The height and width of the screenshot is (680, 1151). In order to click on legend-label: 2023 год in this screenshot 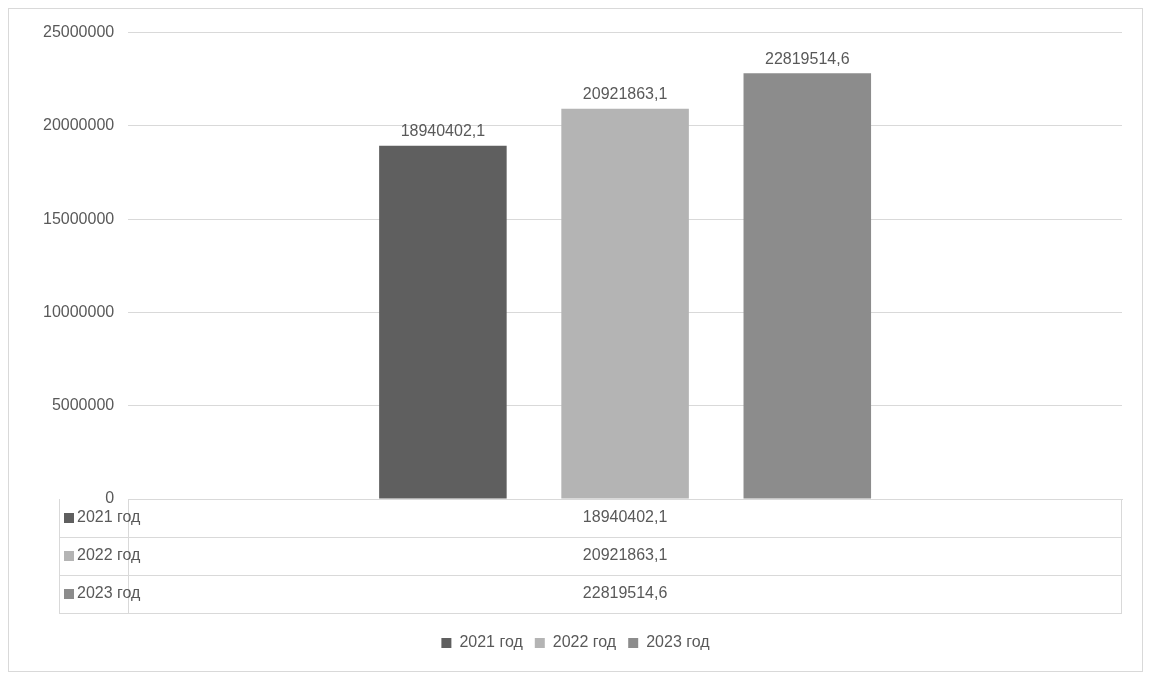, I will do `click(678, 642)`.